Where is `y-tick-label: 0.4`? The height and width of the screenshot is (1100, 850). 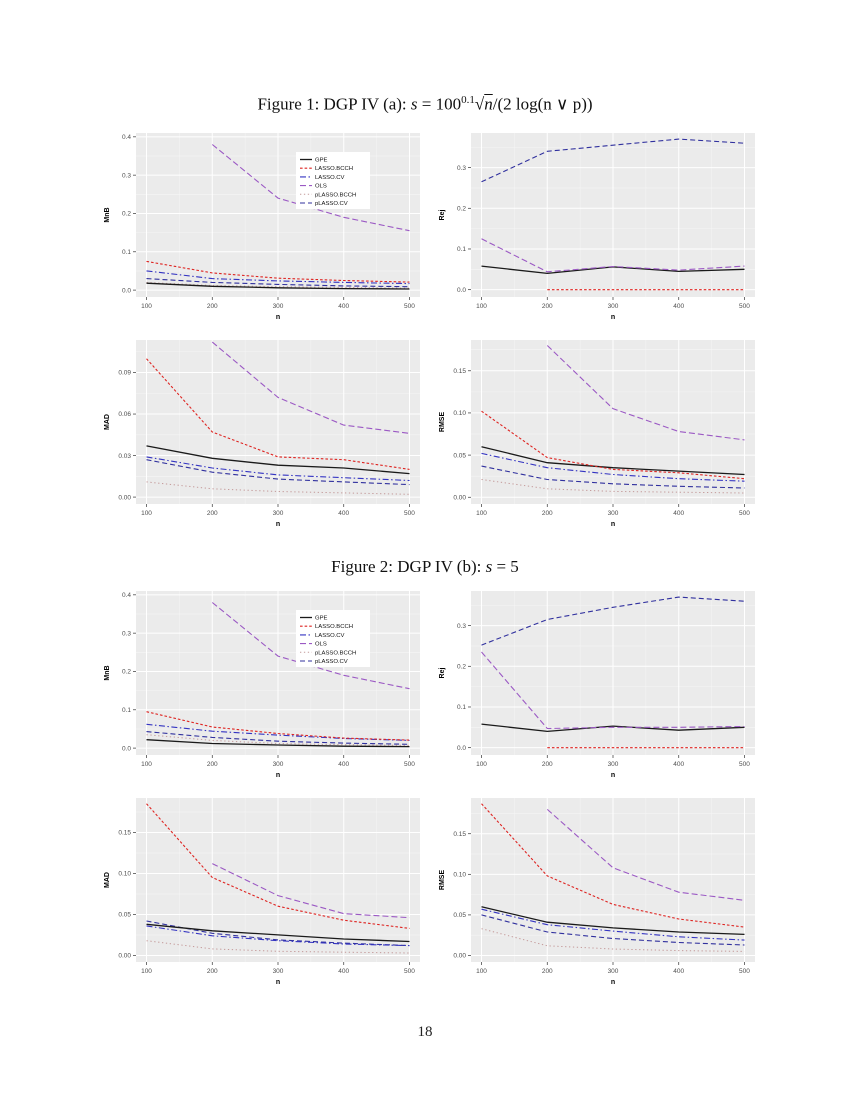 y-tick-label: 0.4 is located at coordinates (126, 595).